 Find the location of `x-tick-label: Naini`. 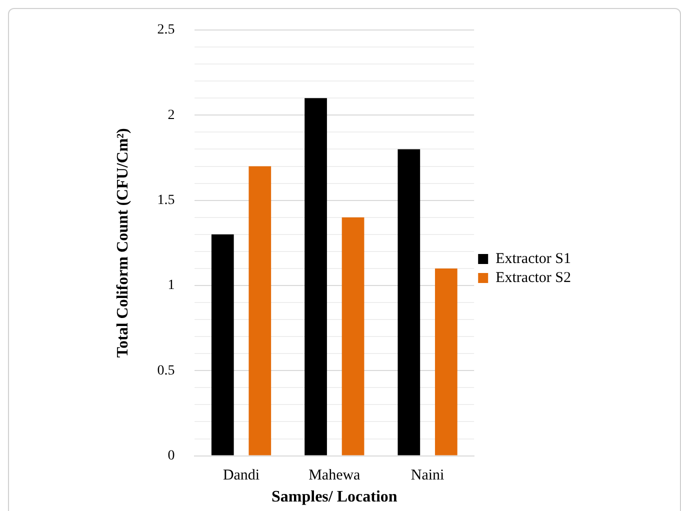

x-tick-label: Naini is located at coordinates (427, 476).